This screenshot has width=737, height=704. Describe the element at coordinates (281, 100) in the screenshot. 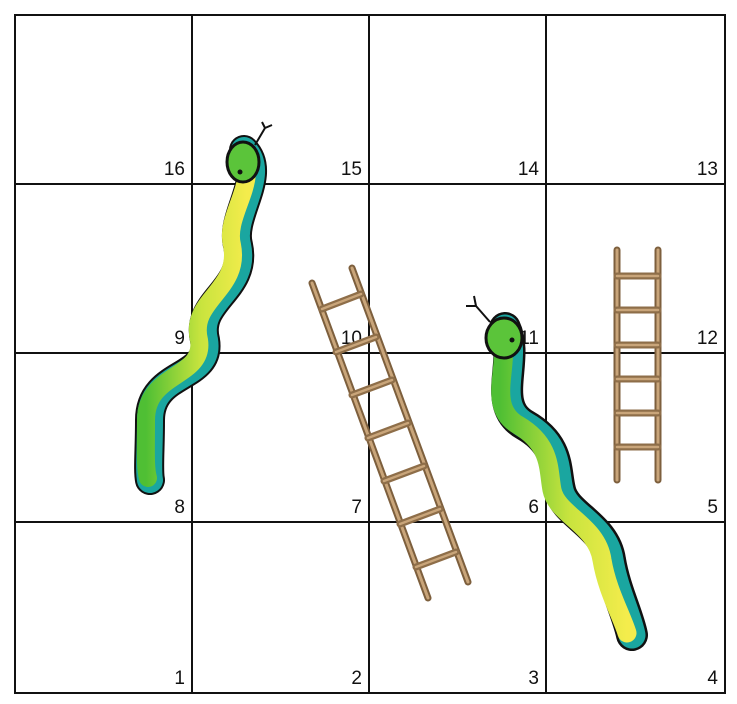

I see `board-cell-15: 15` at that location.